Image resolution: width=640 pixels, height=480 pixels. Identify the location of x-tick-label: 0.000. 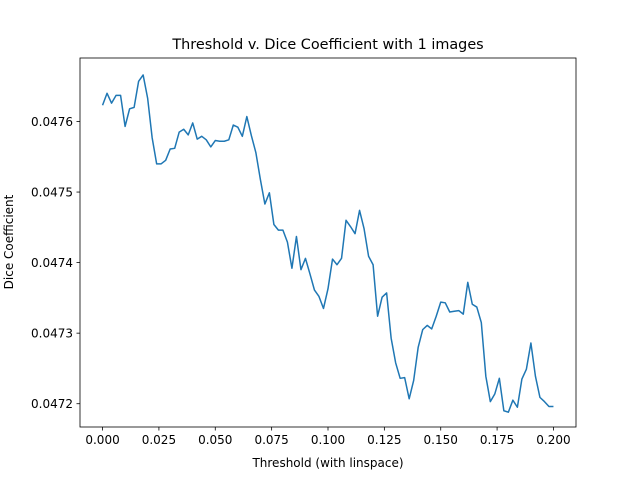
(102, 440).